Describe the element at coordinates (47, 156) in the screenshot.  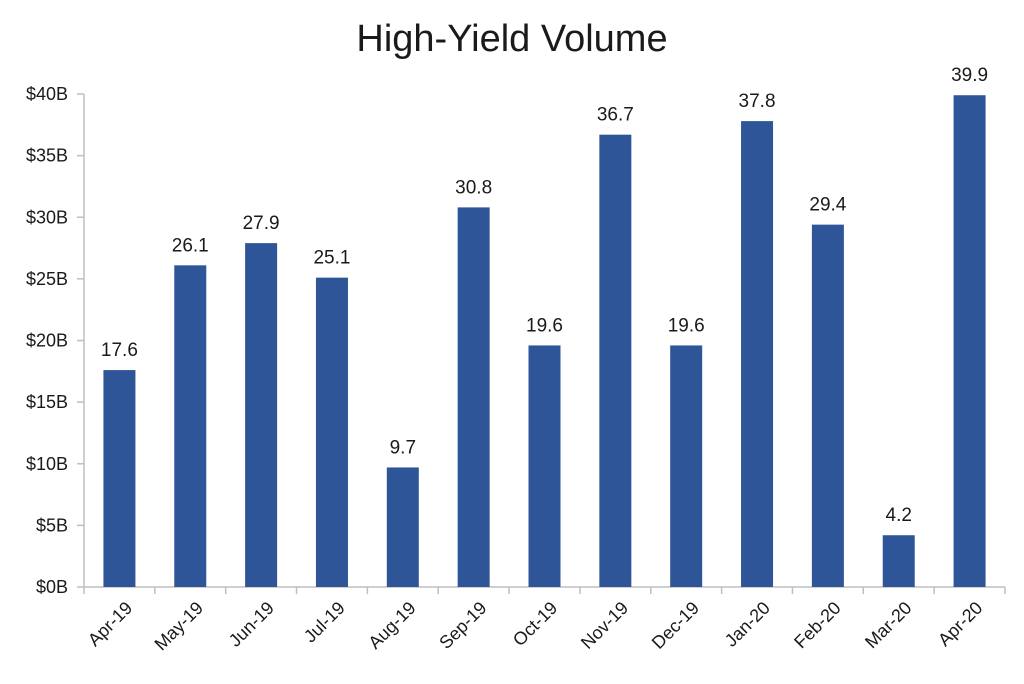
I see `y-tick-label: $35B` at that location.